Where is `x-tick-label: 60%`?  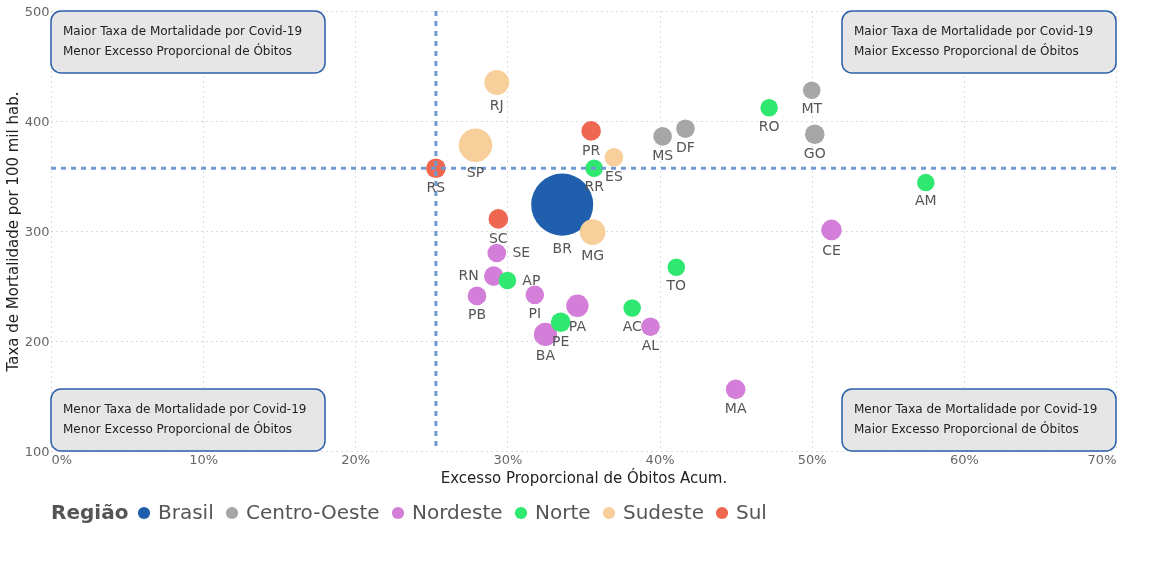
x-tick-label: 60% is located at coordinates (964, 459).